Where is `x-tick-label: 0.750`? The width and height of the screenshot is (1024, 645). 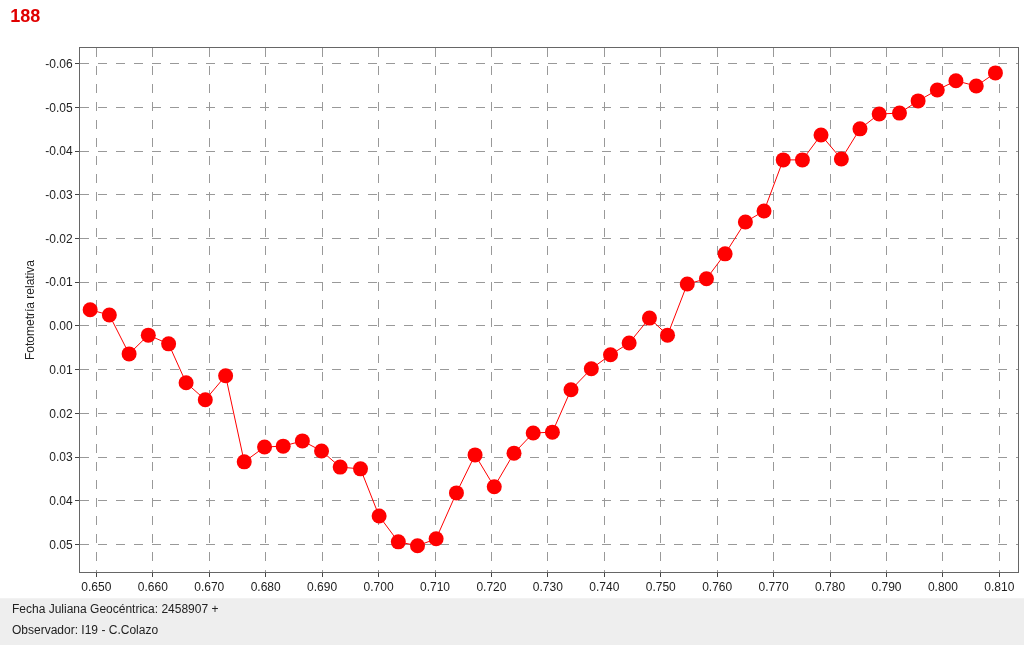
x-tick-label: 0.750 is located at coordinates (661, 587).